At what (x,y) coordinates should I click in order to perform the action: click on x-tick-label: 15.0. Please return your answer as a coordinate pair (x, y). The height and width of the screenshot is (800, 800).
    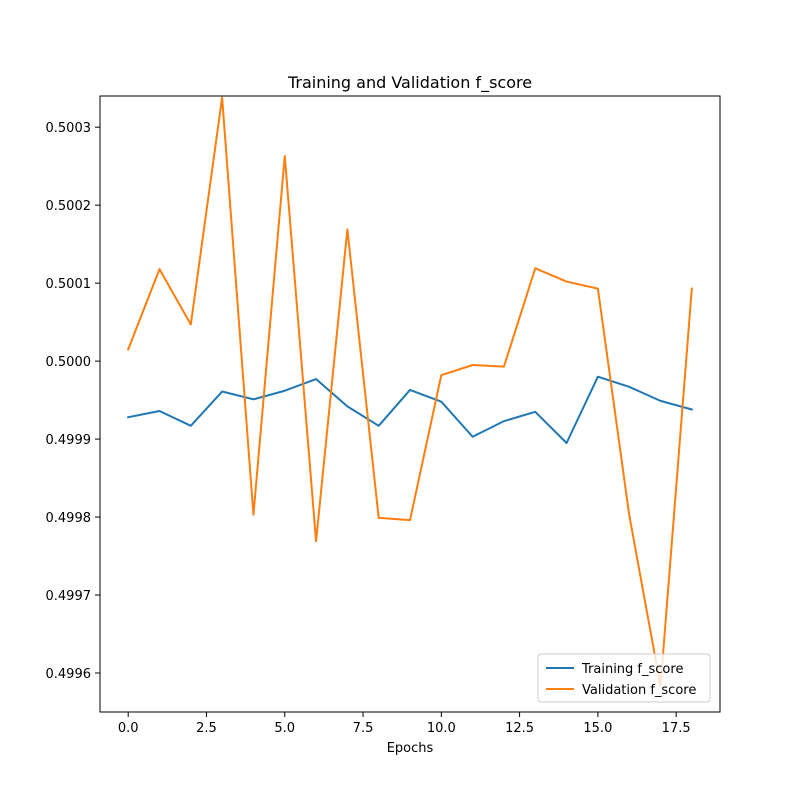
    Looking at the image, I should click on (597, 728).